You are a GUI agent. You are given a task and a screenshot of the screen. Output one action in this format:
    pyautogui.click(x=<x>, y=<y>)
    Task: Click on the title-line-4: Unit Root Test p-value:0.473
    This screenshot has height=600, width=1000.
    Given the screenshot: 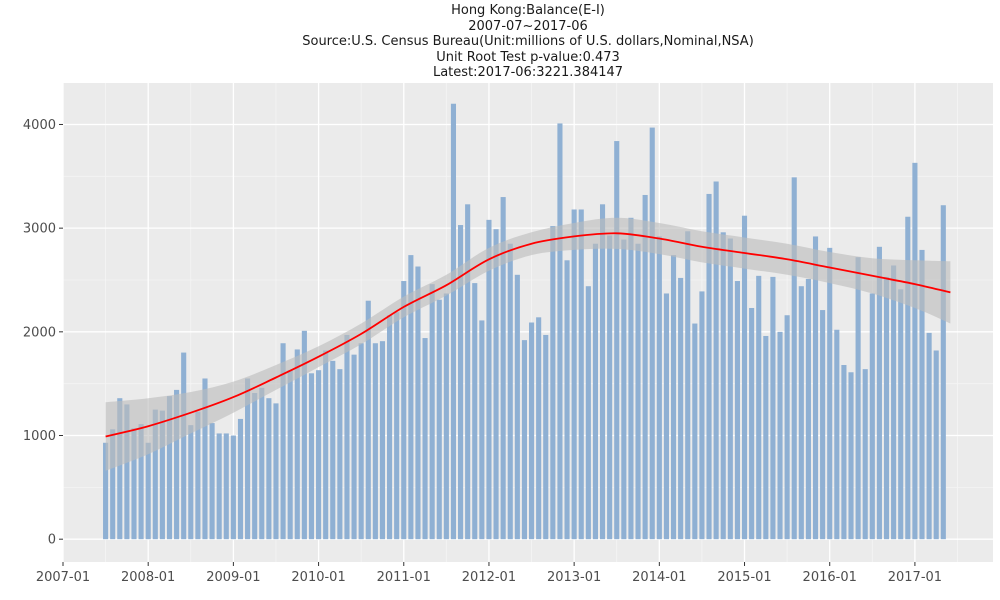 What is the action you would take?
    pyautogui.click(x=528, y=57)
    